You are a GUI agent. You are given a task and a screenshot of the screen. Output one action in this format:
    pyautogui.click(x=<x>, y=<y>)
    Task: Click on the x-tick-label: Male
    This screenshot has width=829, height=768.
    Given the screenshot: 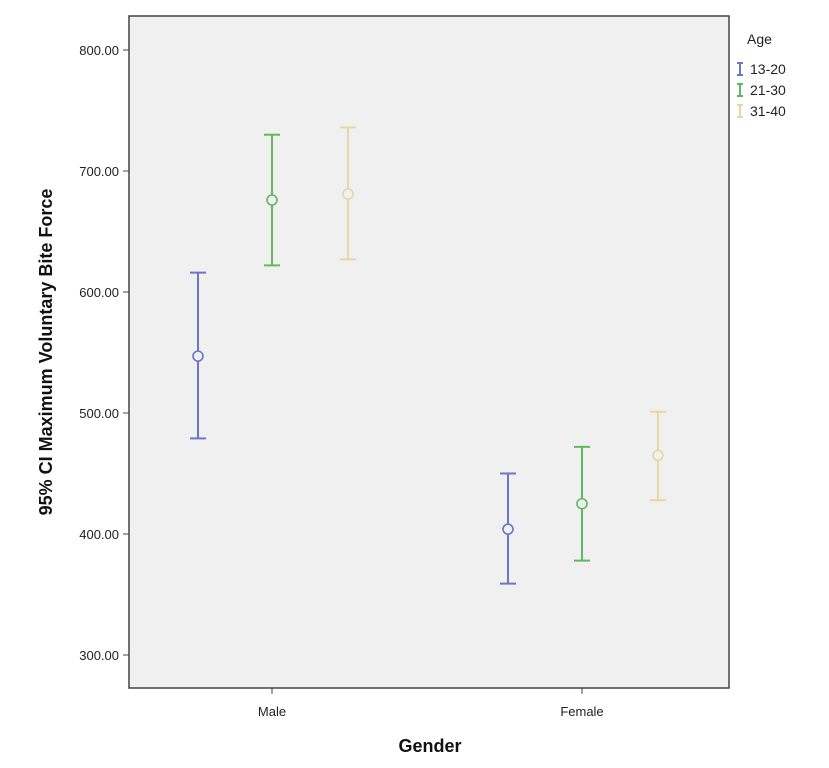 What is the action you would take?
    pyautogui.click(x=272, y=711)
    